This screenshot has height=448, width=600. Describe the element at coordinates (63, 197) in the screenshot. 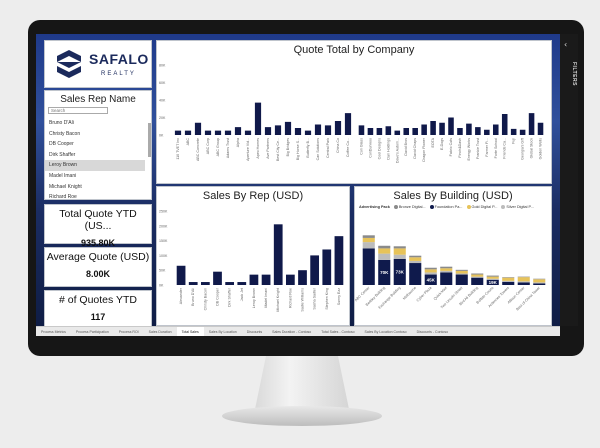

I see `slicer-item: Richard Roe` at that location.